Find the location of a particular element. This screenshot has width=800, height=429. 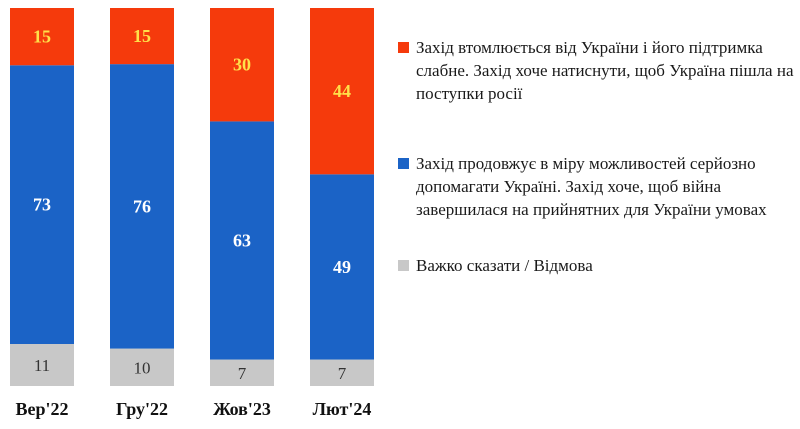

data-label-hru22-west-tired: 15 is located at coordinates (142, 36).